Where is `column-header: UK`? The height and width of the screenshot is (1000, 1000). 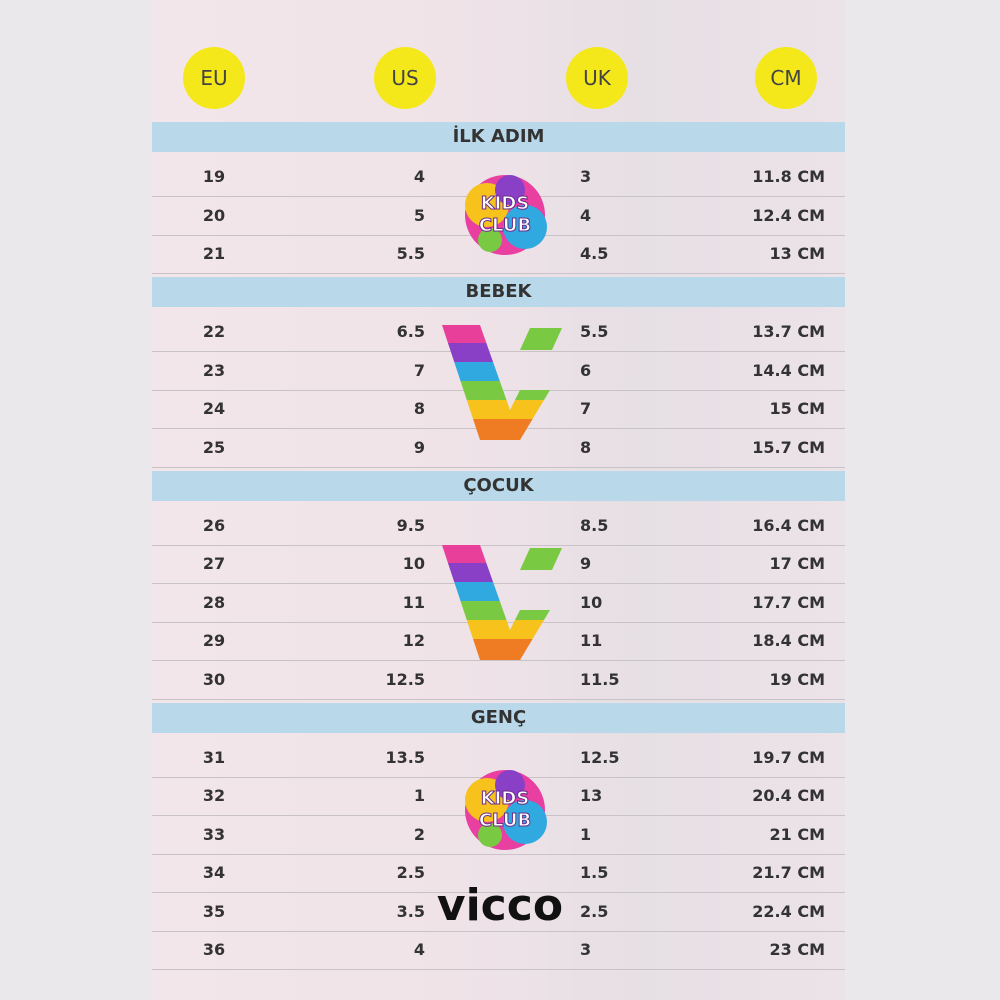 column-header: UK is located at coordinates (597, 78).